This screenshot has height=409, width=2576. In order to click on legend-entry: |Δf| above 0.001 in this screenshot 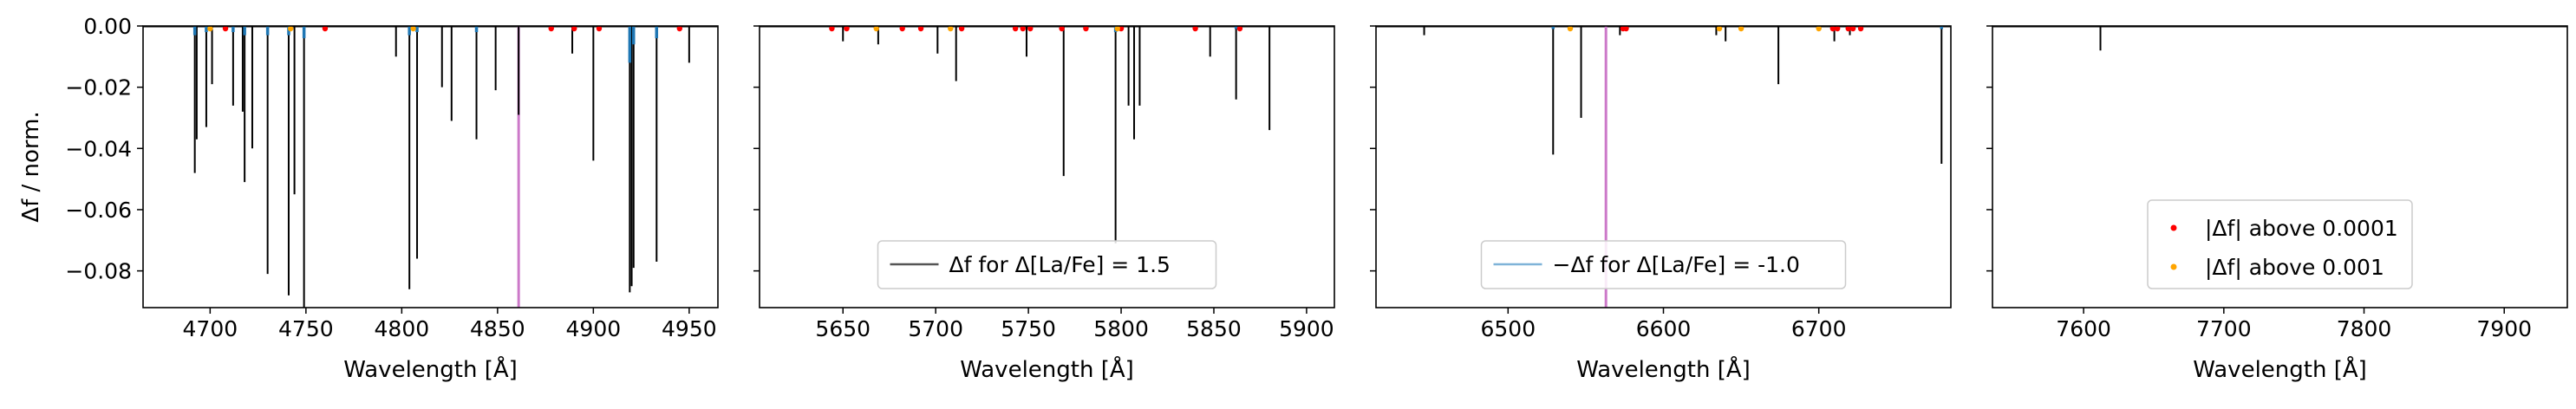, I will do `click(2294, 267)`.